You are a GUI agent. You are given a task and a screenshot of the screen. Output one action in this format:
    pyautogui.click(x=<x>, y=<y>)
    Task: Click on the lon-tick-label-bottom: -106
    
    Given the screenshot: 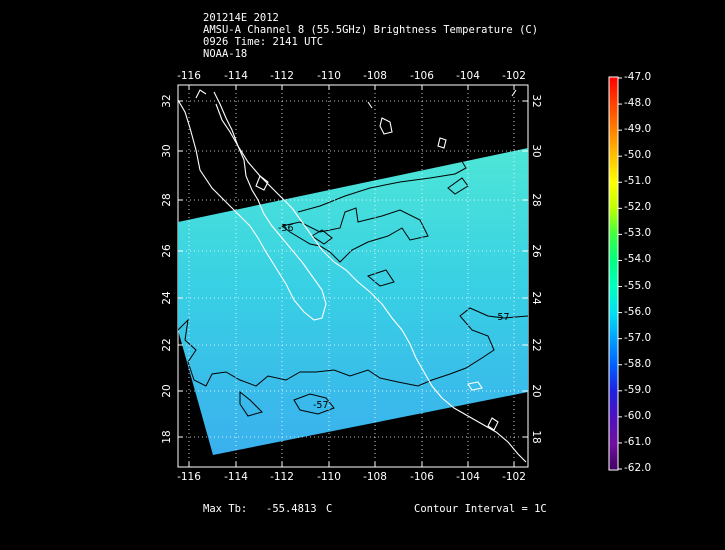 What is the action you would take?
    pyautogui.click(x=422, y=477)
    